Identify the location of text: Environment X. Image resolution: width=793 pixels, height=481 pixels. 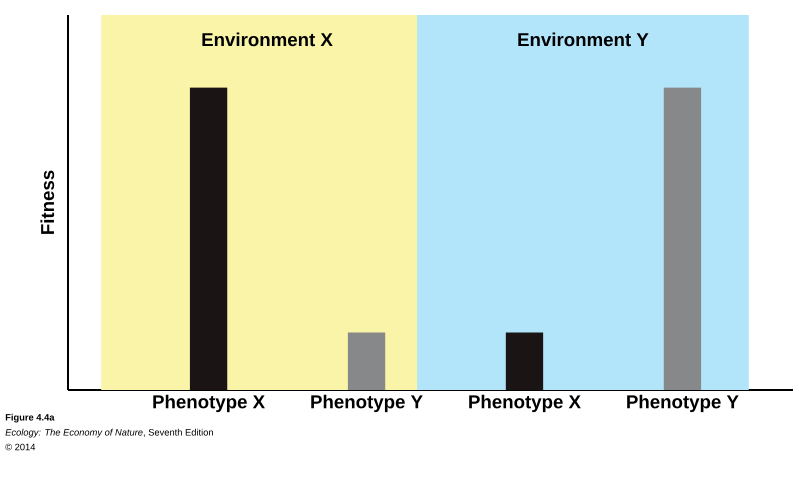
(267, 39).